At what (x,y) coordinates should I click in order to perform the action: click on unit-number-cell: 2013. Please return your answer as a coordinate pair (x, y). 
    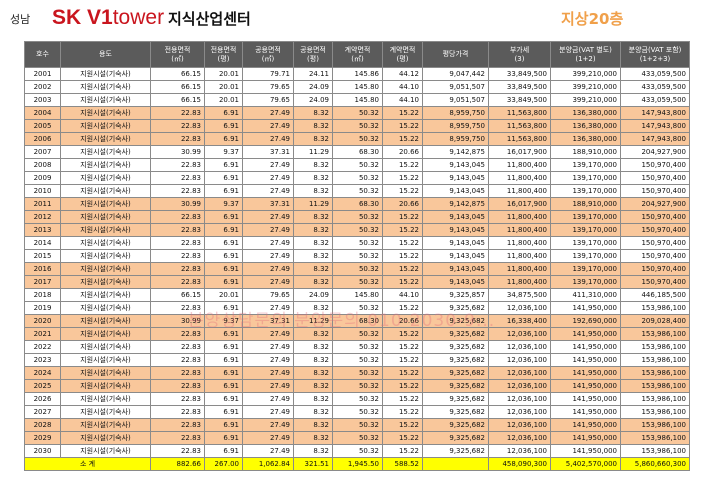
    Looking at the image, I should click on (42, 230).